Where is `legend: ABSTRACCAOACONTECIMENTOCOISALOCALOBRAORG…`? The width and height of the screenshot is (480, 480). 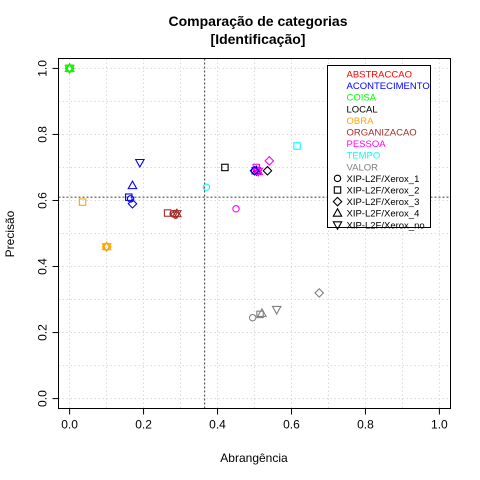
legend: ABSTRACCAOACONTECIMENTOCOISALOCALOBRAORG… is located at coordinates (379, 148).